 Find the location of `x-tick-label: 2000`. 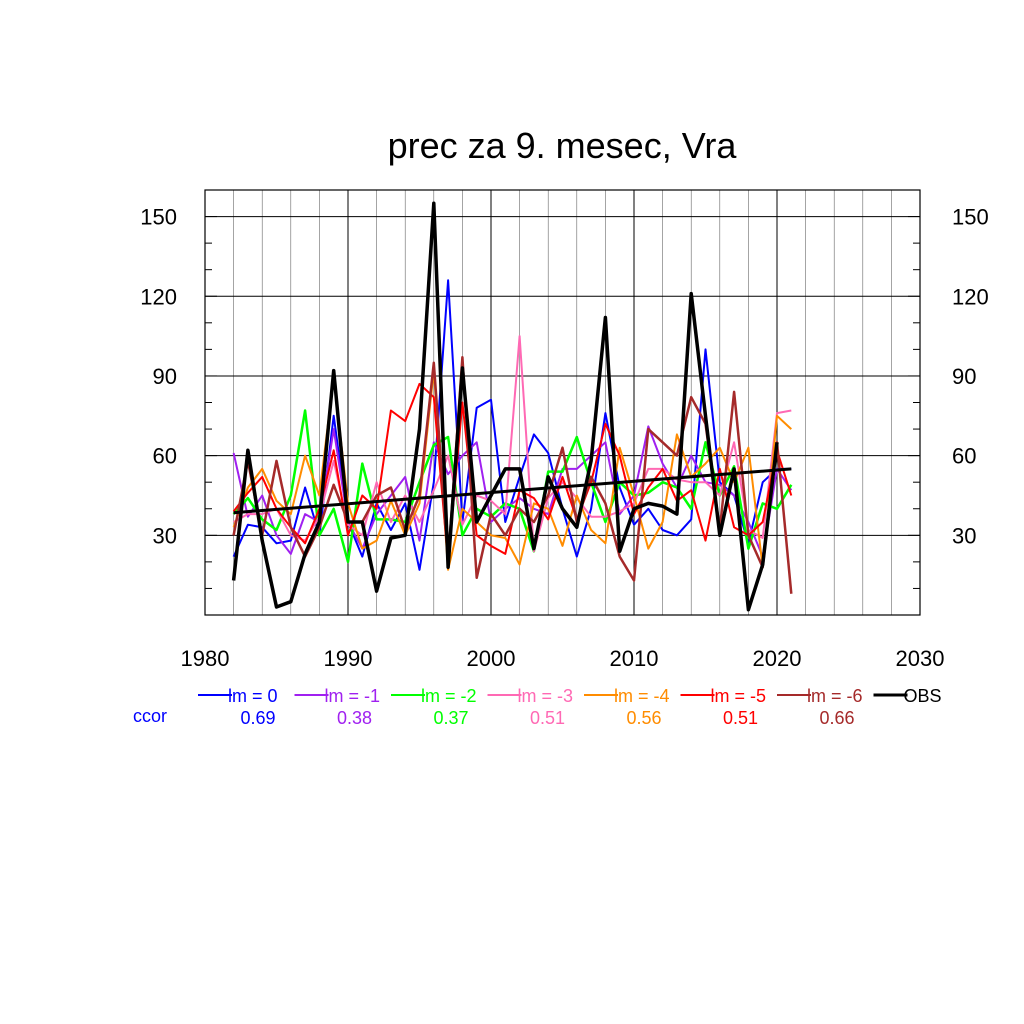

x-tick-label: 2000 is located at coordinates (491, 658).